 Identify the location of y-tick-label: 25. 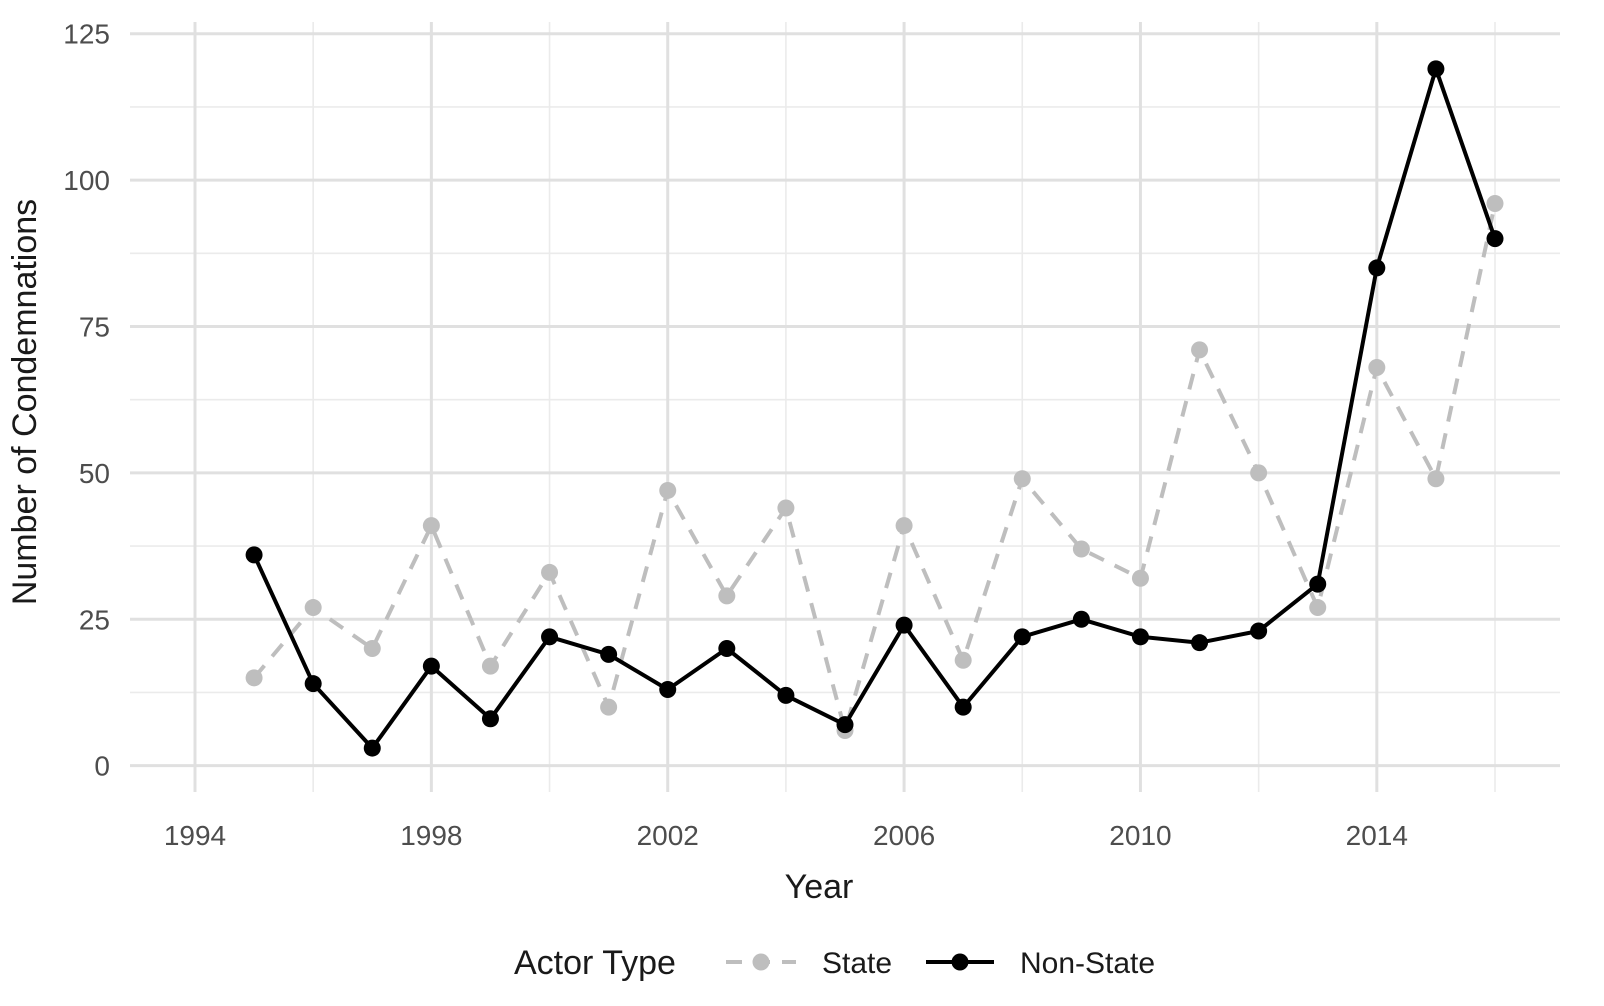
(94, 619).